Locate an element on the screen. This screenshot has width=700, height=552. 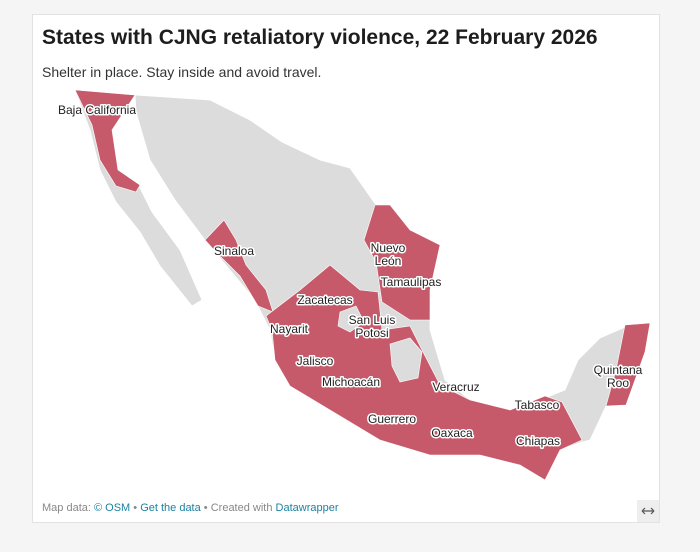
state-label: Tabasco is located at coordinates (537, 405).